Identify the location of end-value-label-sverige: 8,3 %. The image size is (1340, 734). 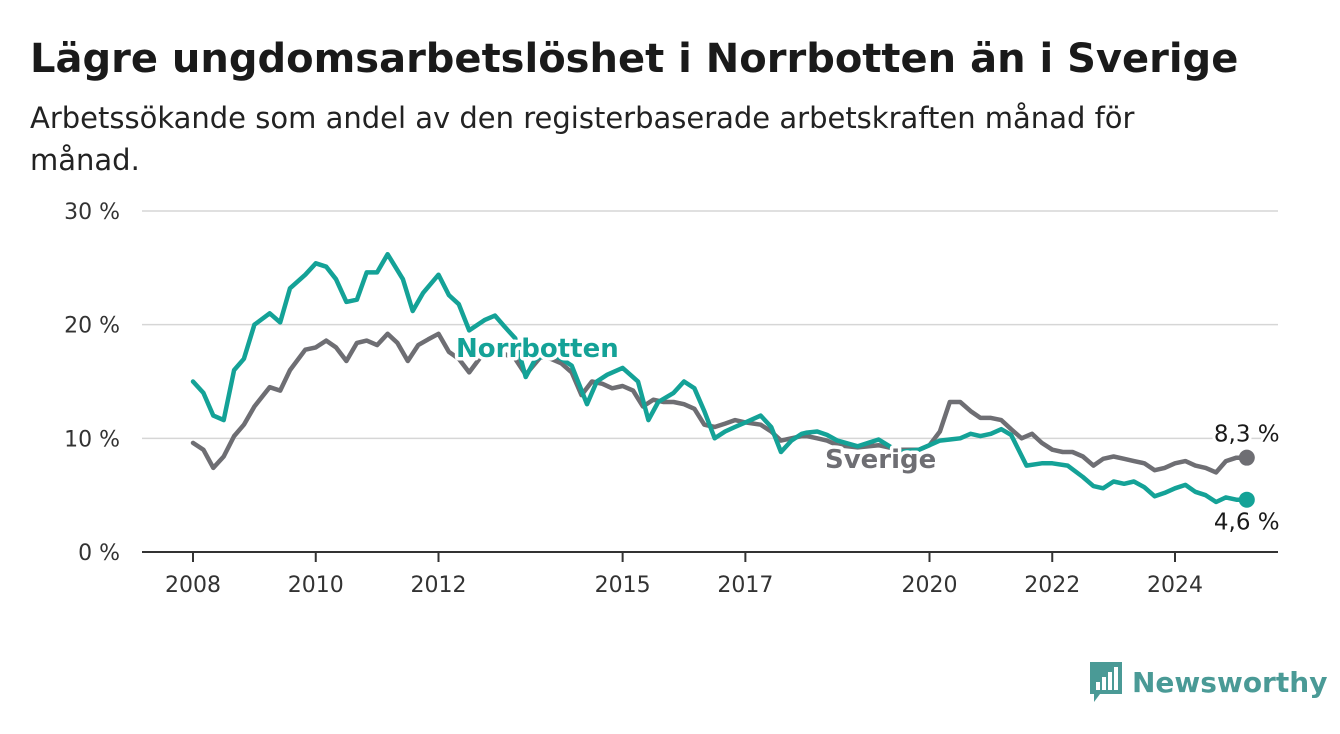
(1247, 435).